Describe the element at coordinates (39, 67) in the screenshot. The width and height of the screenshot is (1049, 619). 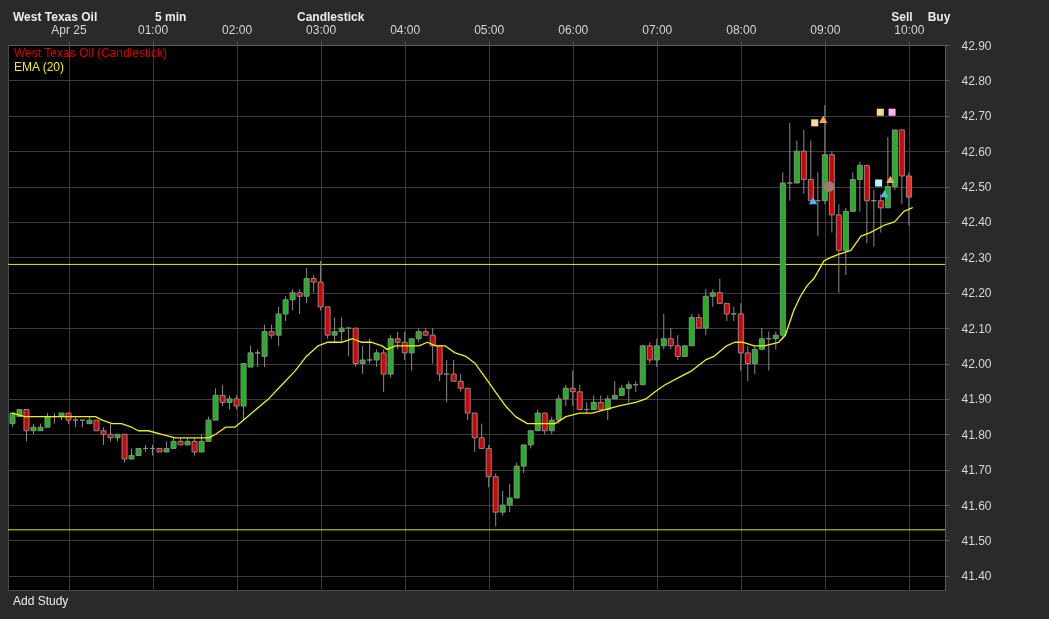
I see `text: EMA (20)` at that location.